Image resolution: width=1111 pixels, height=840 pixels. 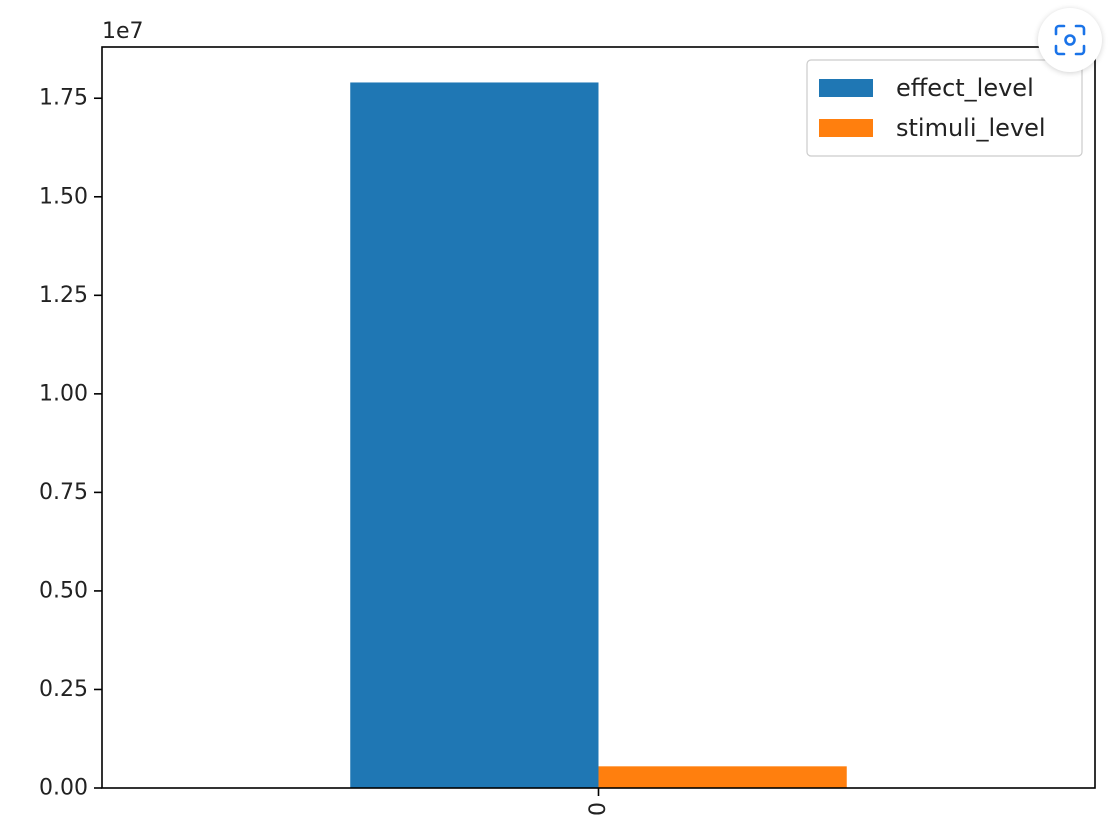 I want to click on y-tick-label: 1.75, so click(x=63, y=98).